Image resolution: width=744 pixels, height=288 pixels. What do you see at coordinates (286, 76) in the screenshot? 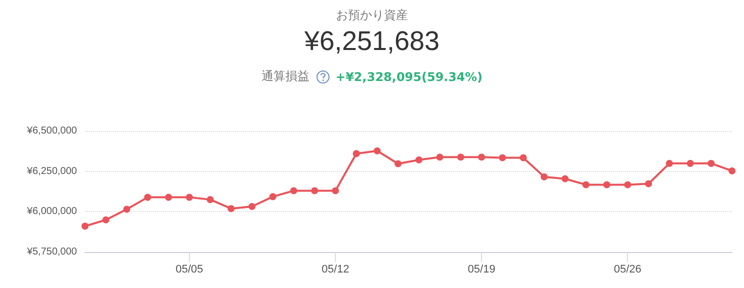
I see `text: 通算損益` at bounding box center [286, 76].